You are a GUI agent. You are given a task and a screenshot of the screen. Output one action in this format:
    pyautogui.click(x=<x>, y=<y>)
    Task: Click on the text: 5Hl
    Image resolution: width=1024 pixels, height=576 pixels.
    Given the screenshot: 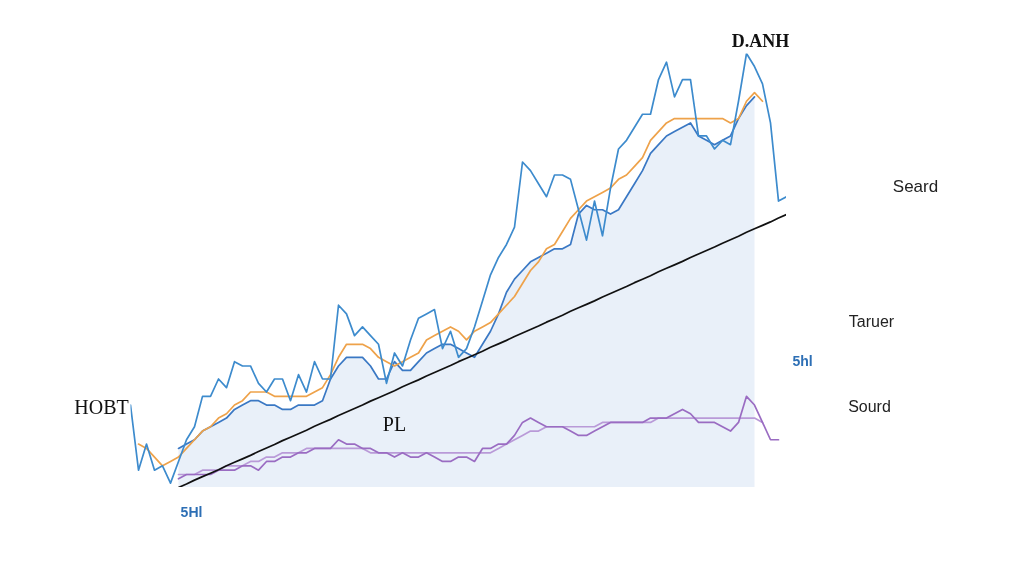 What is the action you would take?
    pyautogui.click(x=191, y=511)
    